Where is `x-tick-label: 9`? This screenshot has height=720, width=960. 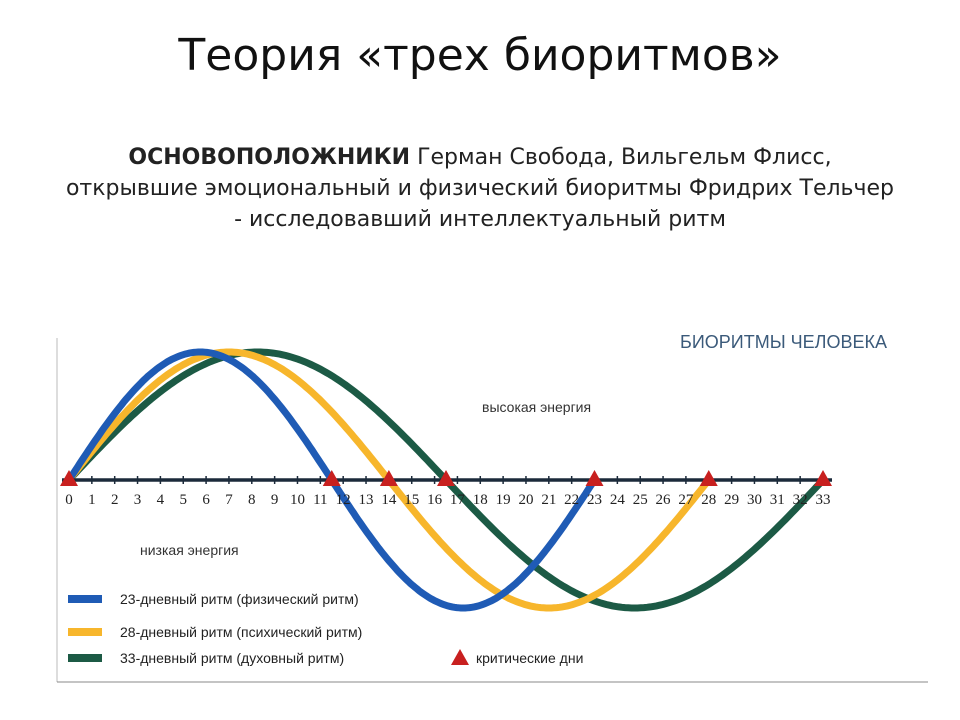 x-tick-label: 9 is located at coordinates (275, 500).